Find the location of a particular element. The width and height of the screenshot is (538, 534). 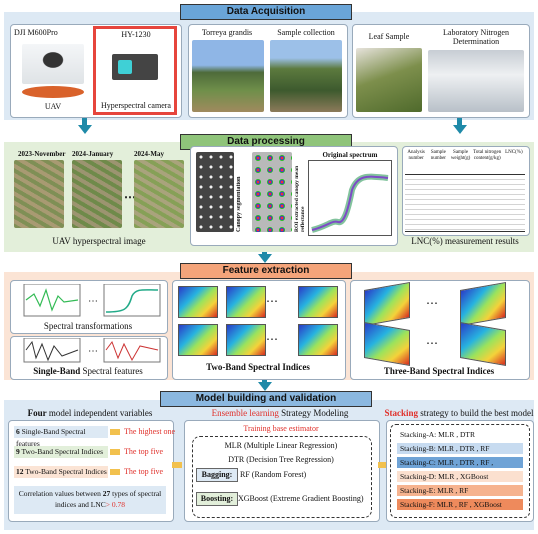

row-name: Single-Band Spectral features is located at coordinates (51, 437).